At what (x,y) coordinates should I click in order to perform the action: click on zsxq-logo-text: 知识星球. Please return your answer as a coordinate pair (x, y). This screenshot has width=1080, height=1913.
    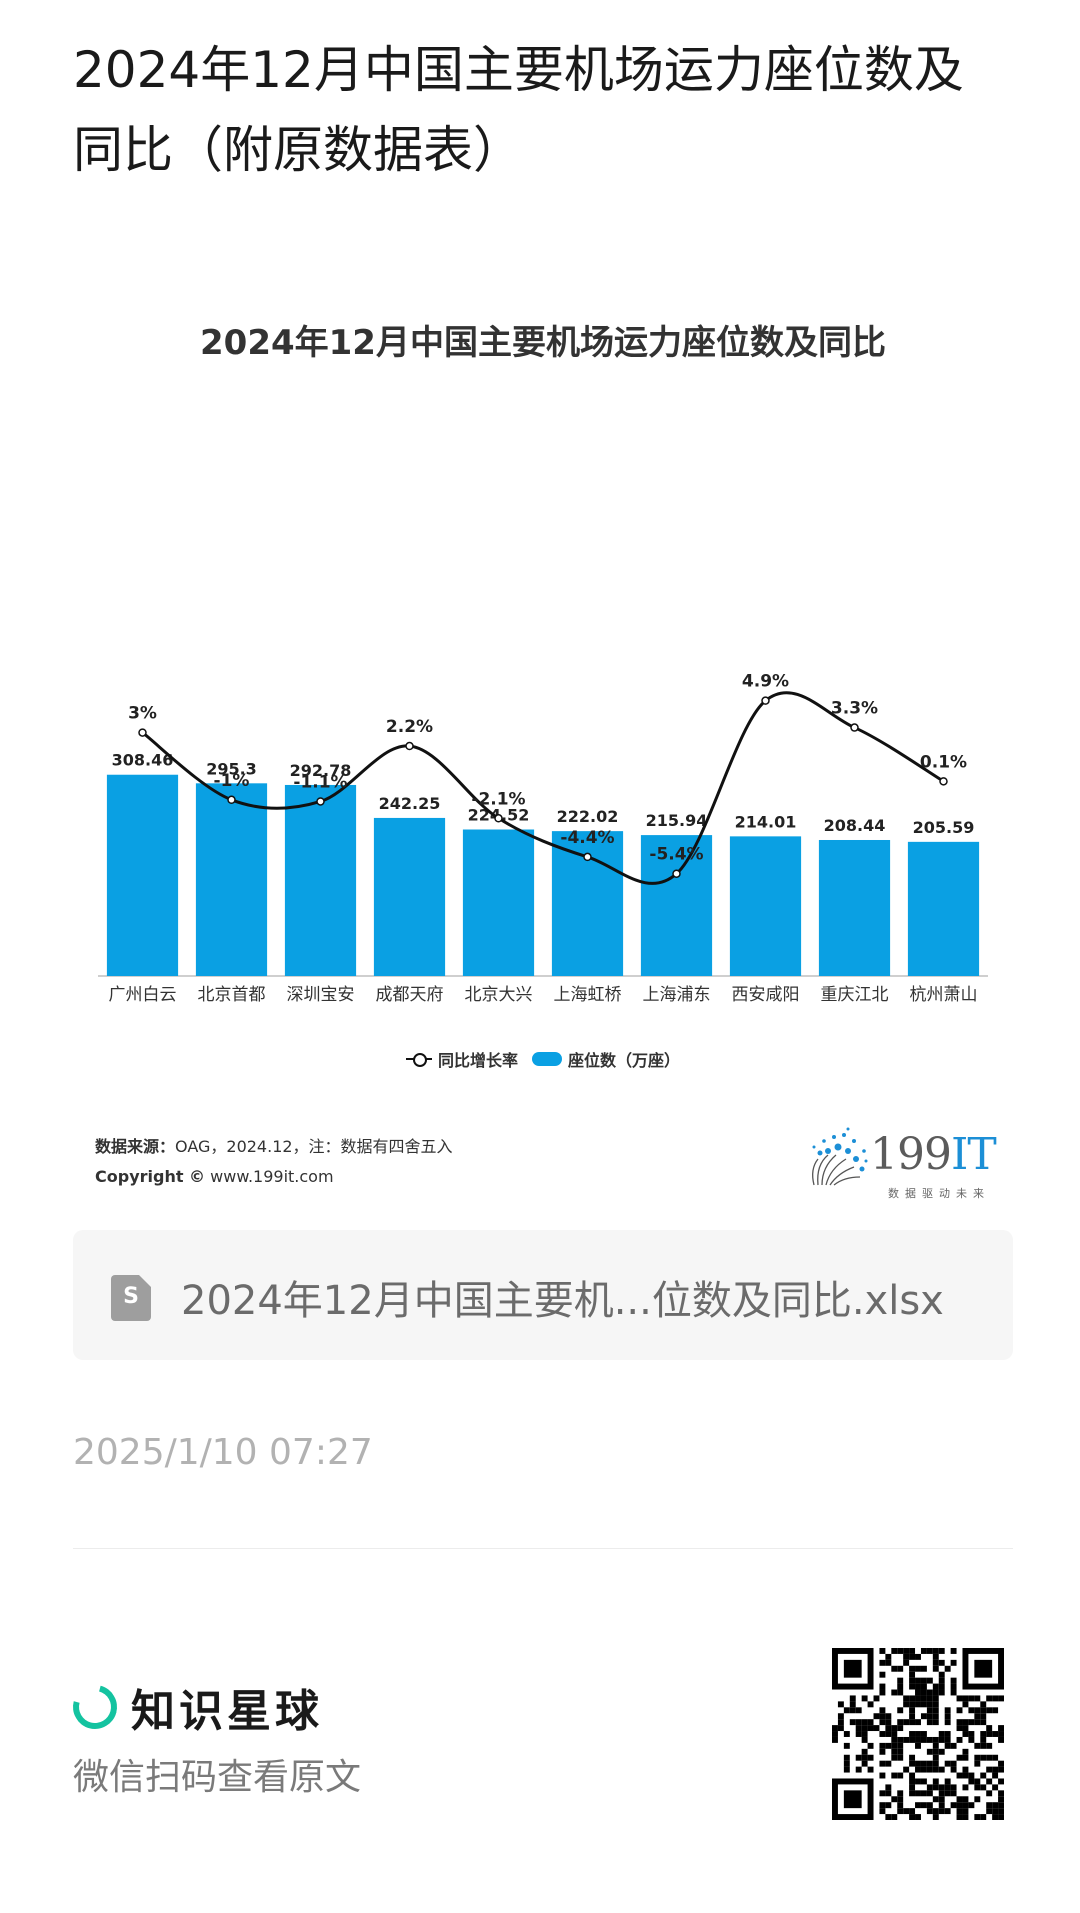
    Looking at the image, I should click on (227, 1711).